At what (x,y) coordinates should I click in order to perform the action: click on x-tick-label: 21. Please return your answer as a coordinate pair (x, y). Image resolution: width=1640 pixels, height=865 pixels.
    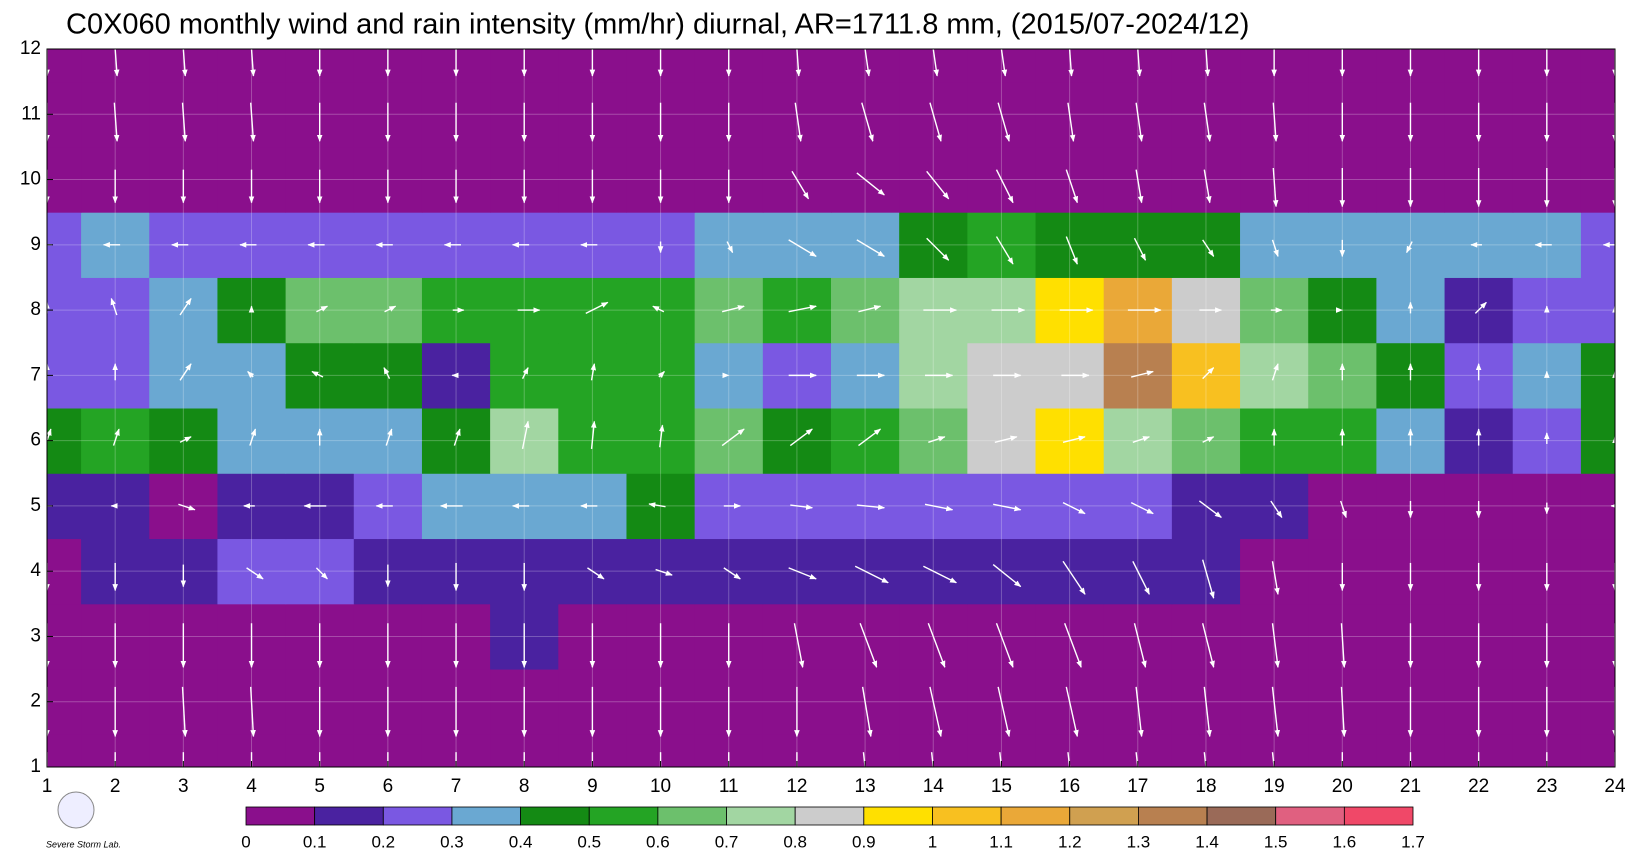
    Looking at the image, I should click on (1410, 786).